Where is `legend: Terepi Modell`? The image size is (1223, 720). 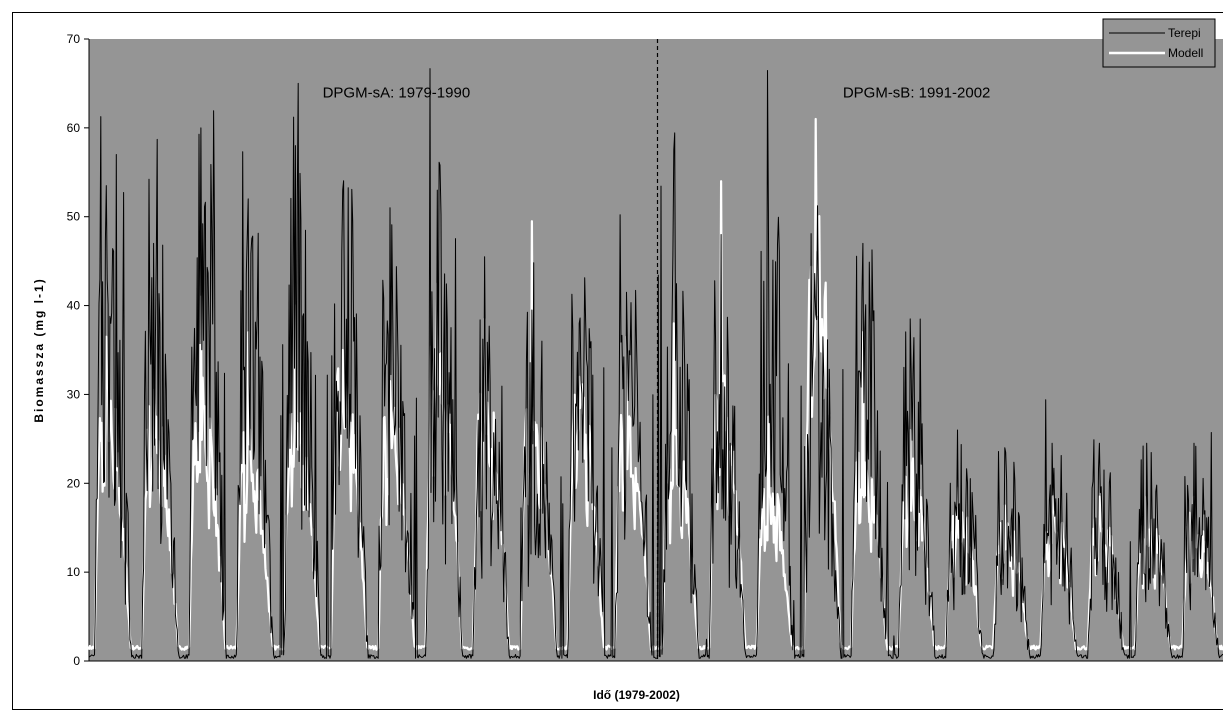
legend: Terepi Modell is located at coordinates (1159, 43).